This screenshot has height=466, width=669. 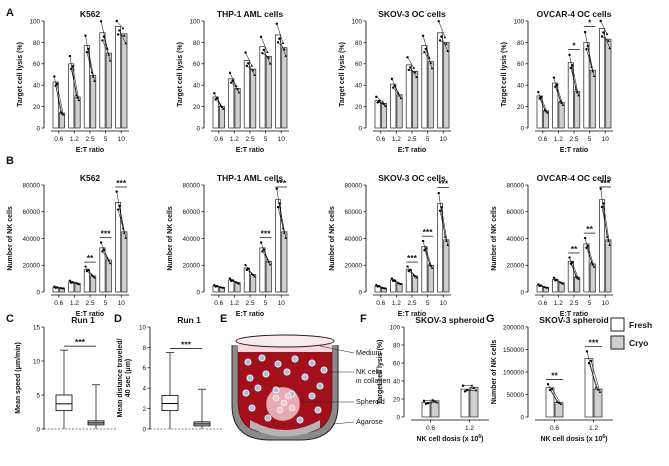 I want to click on y-axis-label: Mean speed (μm/min), so click(x=18, y=378).